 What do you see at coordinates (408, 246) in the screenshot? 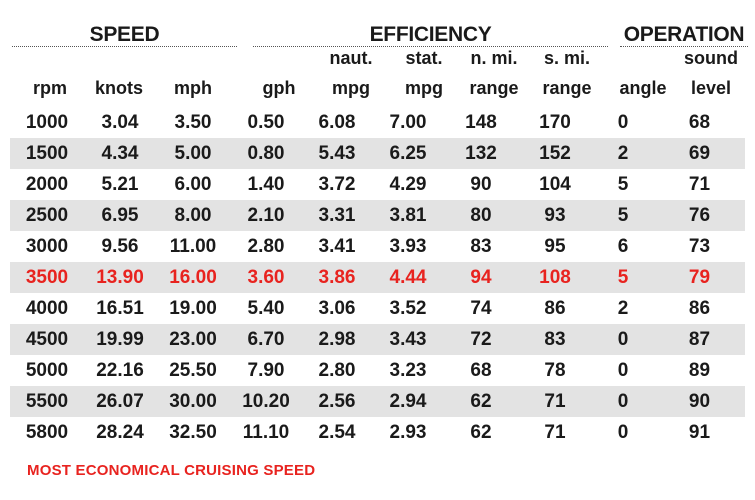
I see `cell-stat-mpg: 3.93` at bounding box center [408, 246].